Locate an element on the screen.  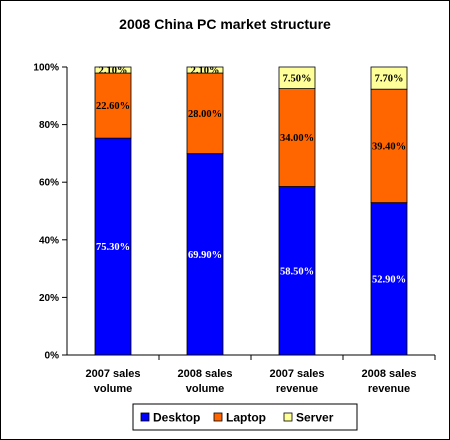
legend-swatch-laptop is located at coordinates (218, 417).